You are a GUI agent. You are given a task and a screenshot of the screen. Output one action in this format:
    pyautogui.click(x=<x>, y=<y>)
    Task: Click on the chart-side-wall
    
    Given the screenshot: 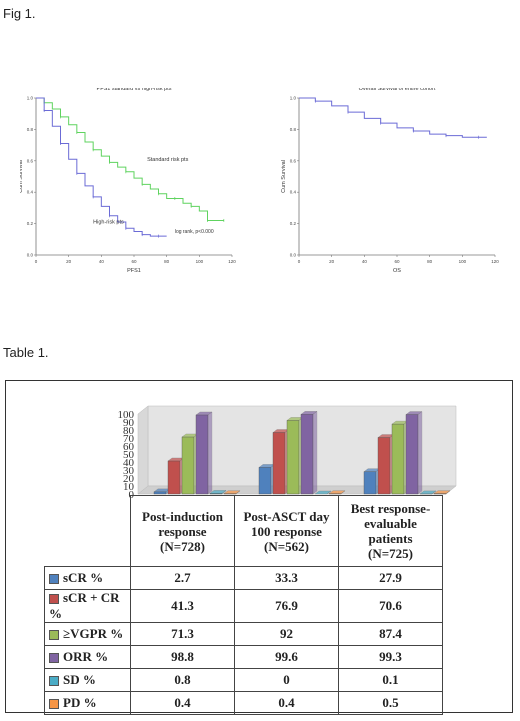 What is the action you would take?
    pyautogui.click(x=143, y=450)
    